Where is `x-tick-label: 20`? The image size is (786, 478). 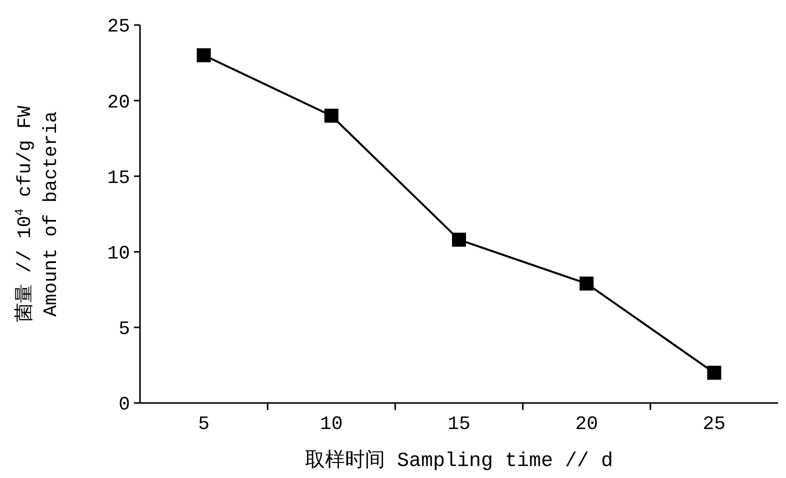 x-tick-label: 20 is located at coordinates (586, 424).